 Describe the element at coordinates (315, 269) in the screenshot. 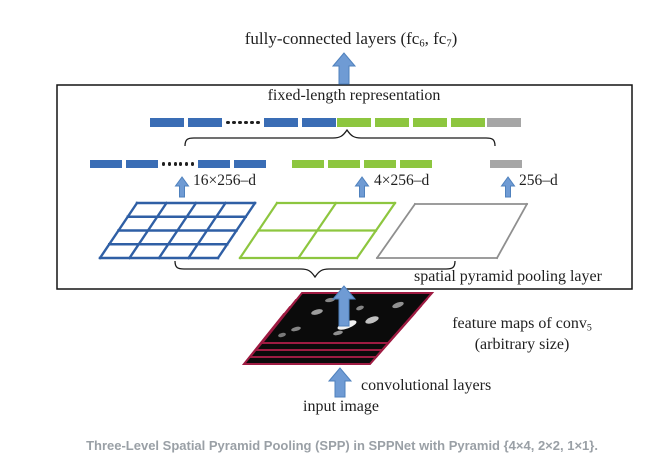

I see `pooling-brace-icon` at that location.